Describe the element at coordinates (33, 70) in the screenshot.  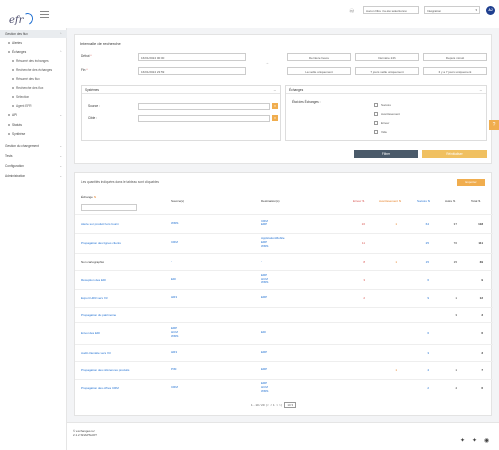
I see `sidebar-item: Recherche des échanges` at that location.